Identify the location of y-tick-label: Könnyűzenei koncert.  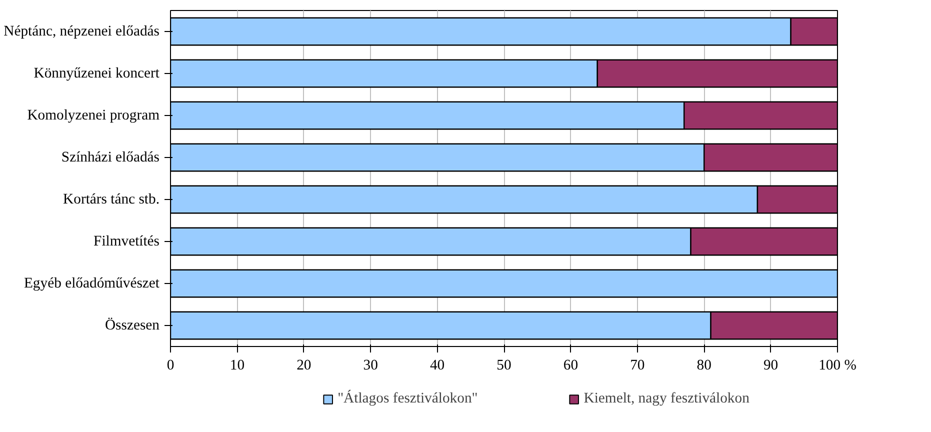
(97, 74).